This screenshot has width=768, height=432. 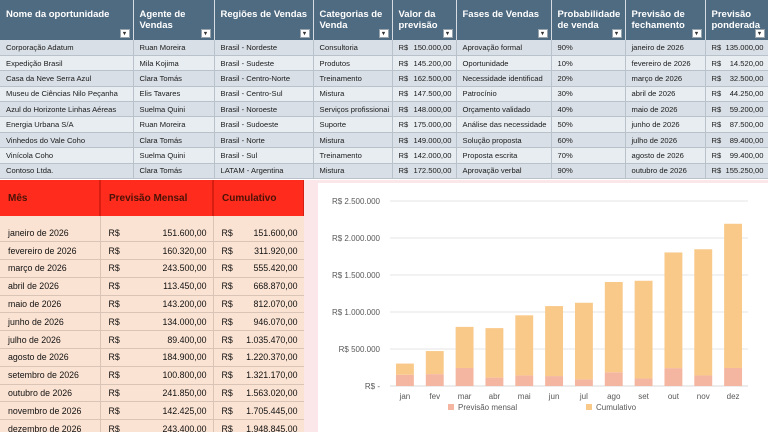 What do you see at coordinates (50, 357) in the screenshot?
I see `cell-month: agosto de 2026` at bounding box center [50, 357].